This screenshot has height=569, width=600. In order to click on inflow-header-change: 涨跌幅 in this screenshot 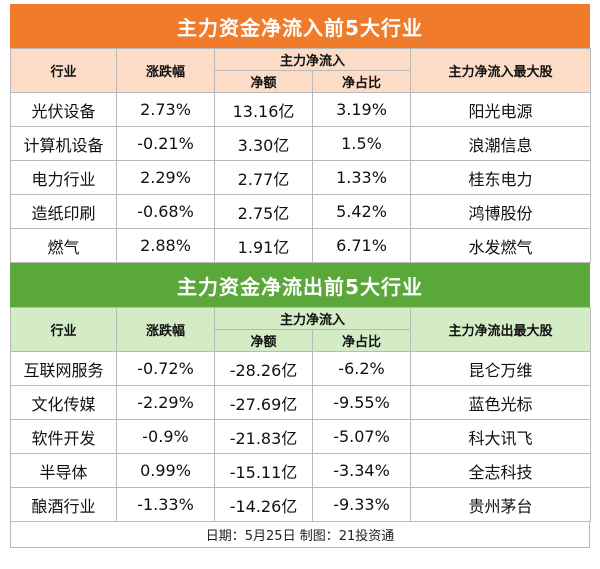, I will do `click(165, 70)`.